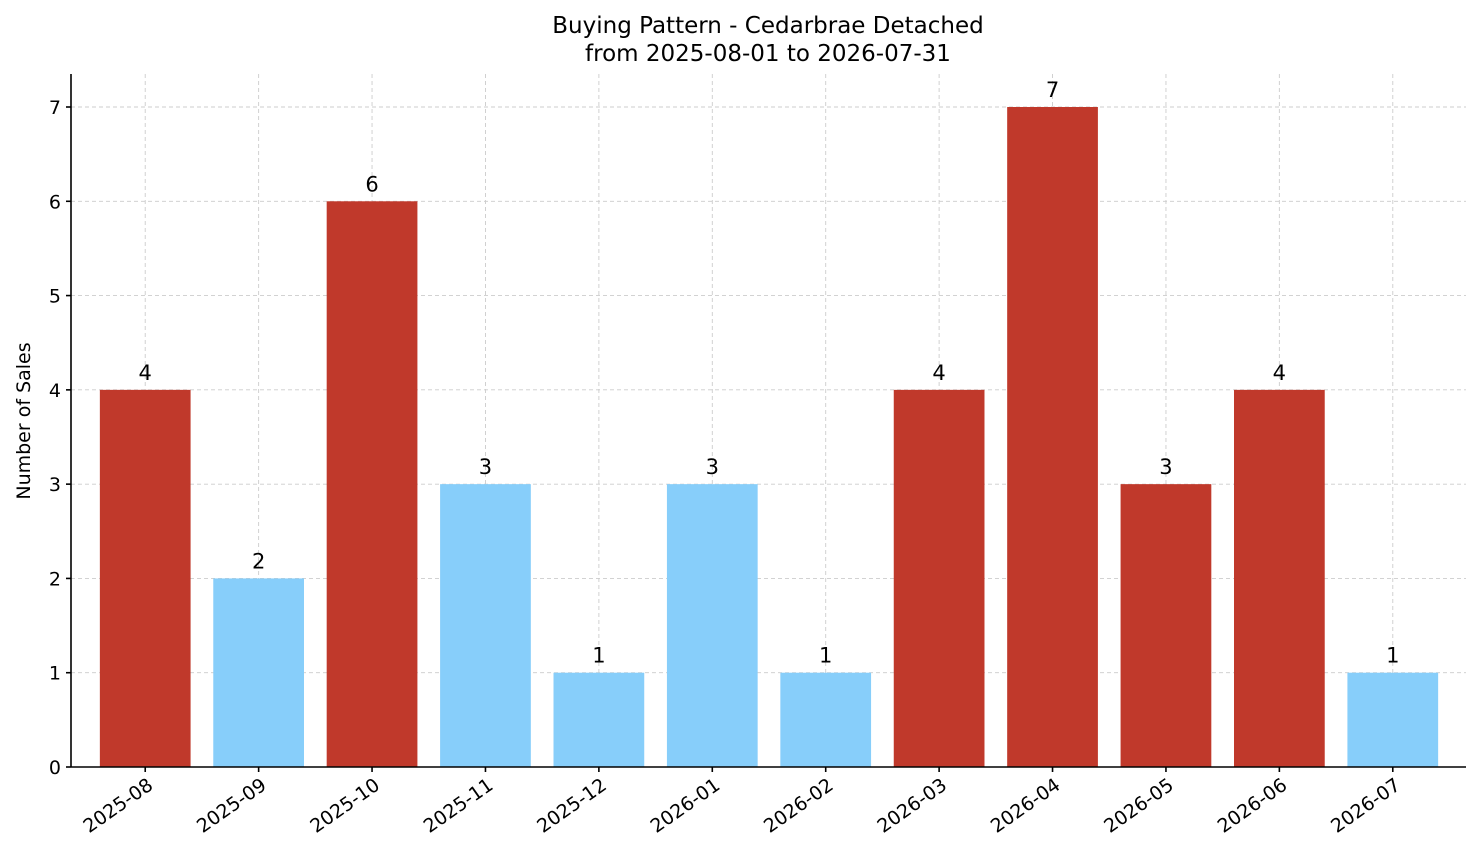  What do you see at coordinates (799, 806) in the screenshot?
I see `x-tick-label: 2026-02` at bounding box center [799, 806].